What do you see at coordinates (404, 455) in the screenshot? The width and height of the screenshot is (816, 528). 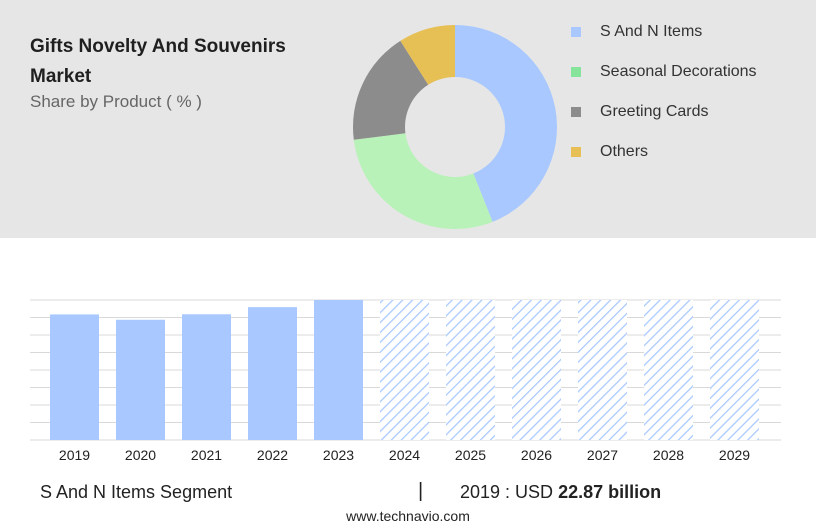 I see `x-tick-label: 2024` at bounding box center [404, 455].